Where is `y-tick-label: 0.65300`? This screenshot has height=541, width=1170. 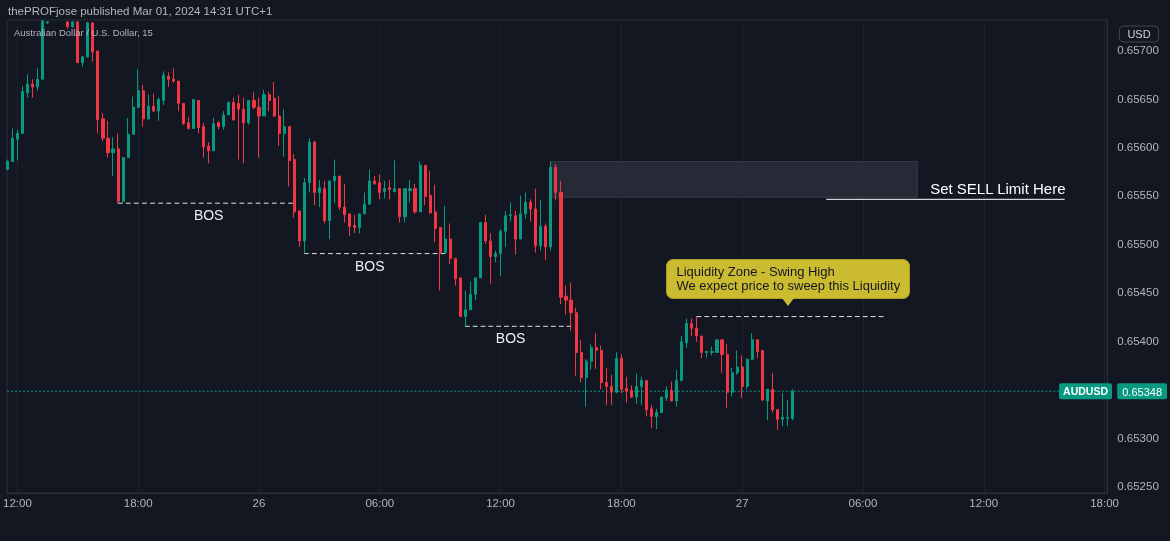
y-tick-label: 0.65300 is located at coordinates (1138, 437).